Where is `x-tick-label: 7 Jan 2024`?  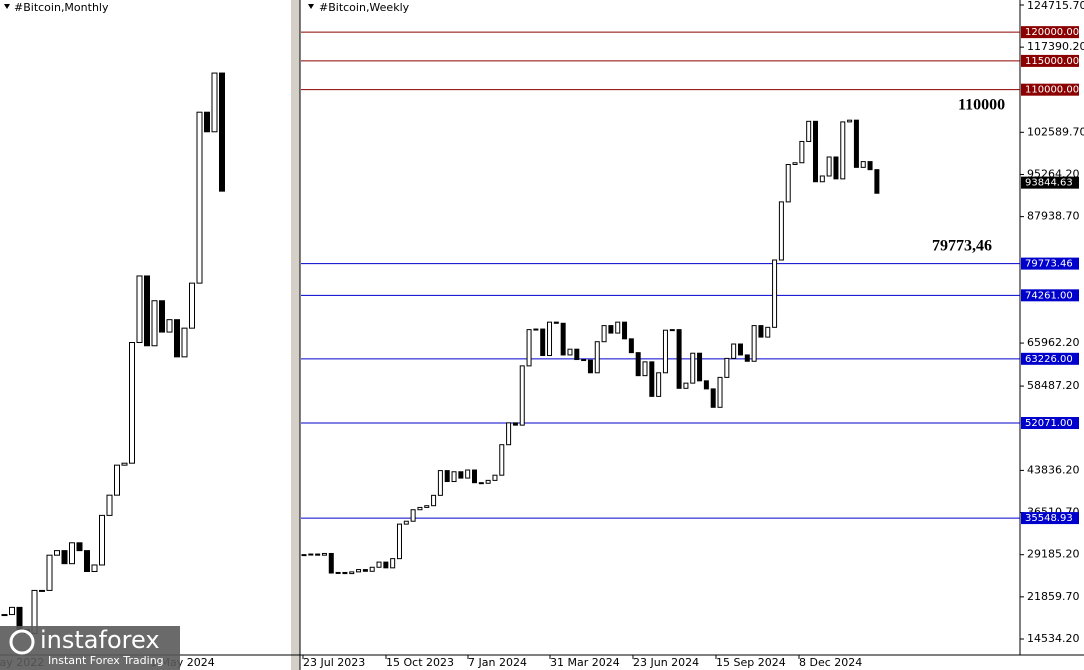 x-tick-label: 7 Jan 2024 is located at coordinates (497, 662).